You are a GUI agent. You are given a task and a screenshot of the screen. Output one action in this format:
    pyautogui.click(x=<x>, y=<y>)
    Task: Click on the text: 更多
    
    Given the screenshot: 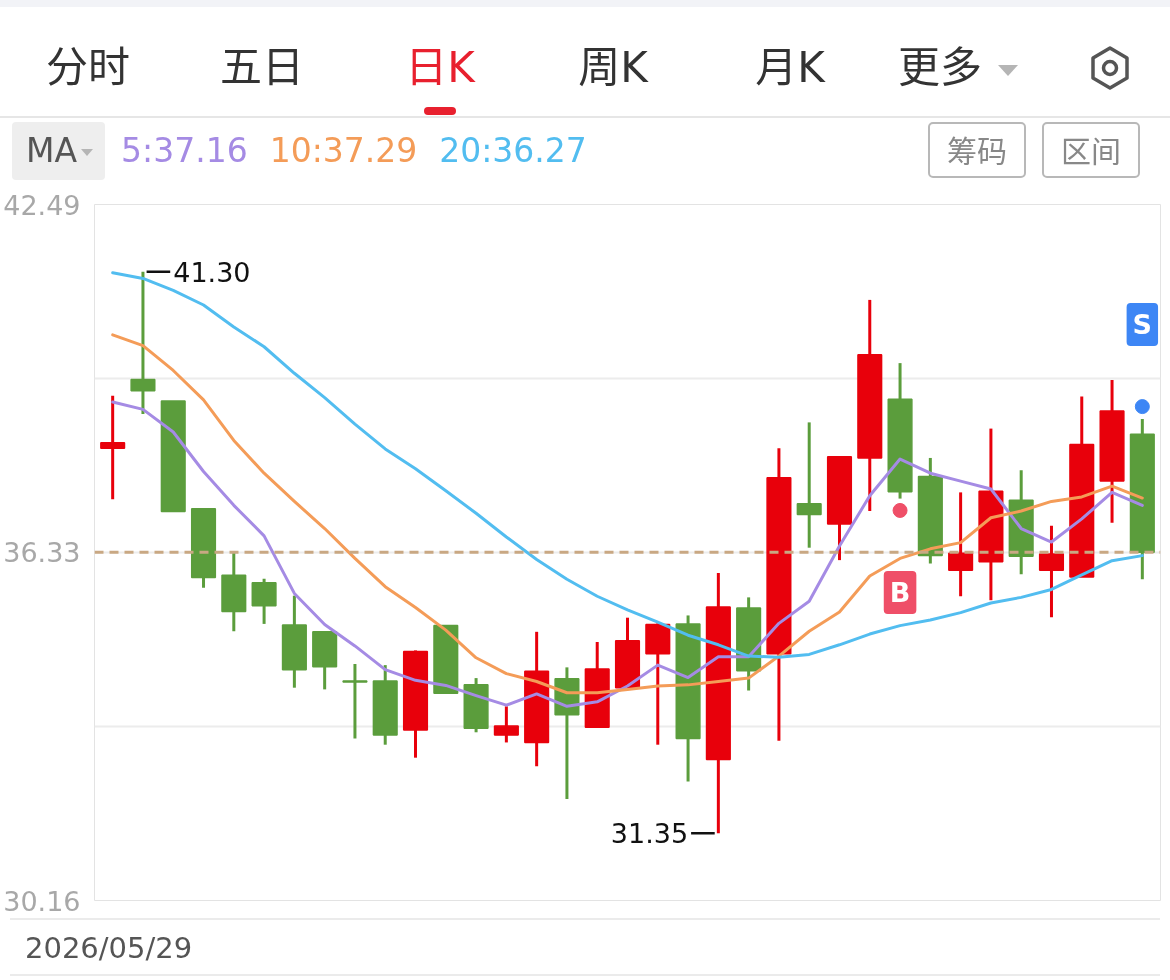 What is the action you would take?
    pyautogui.click(x=940, y=68)
    